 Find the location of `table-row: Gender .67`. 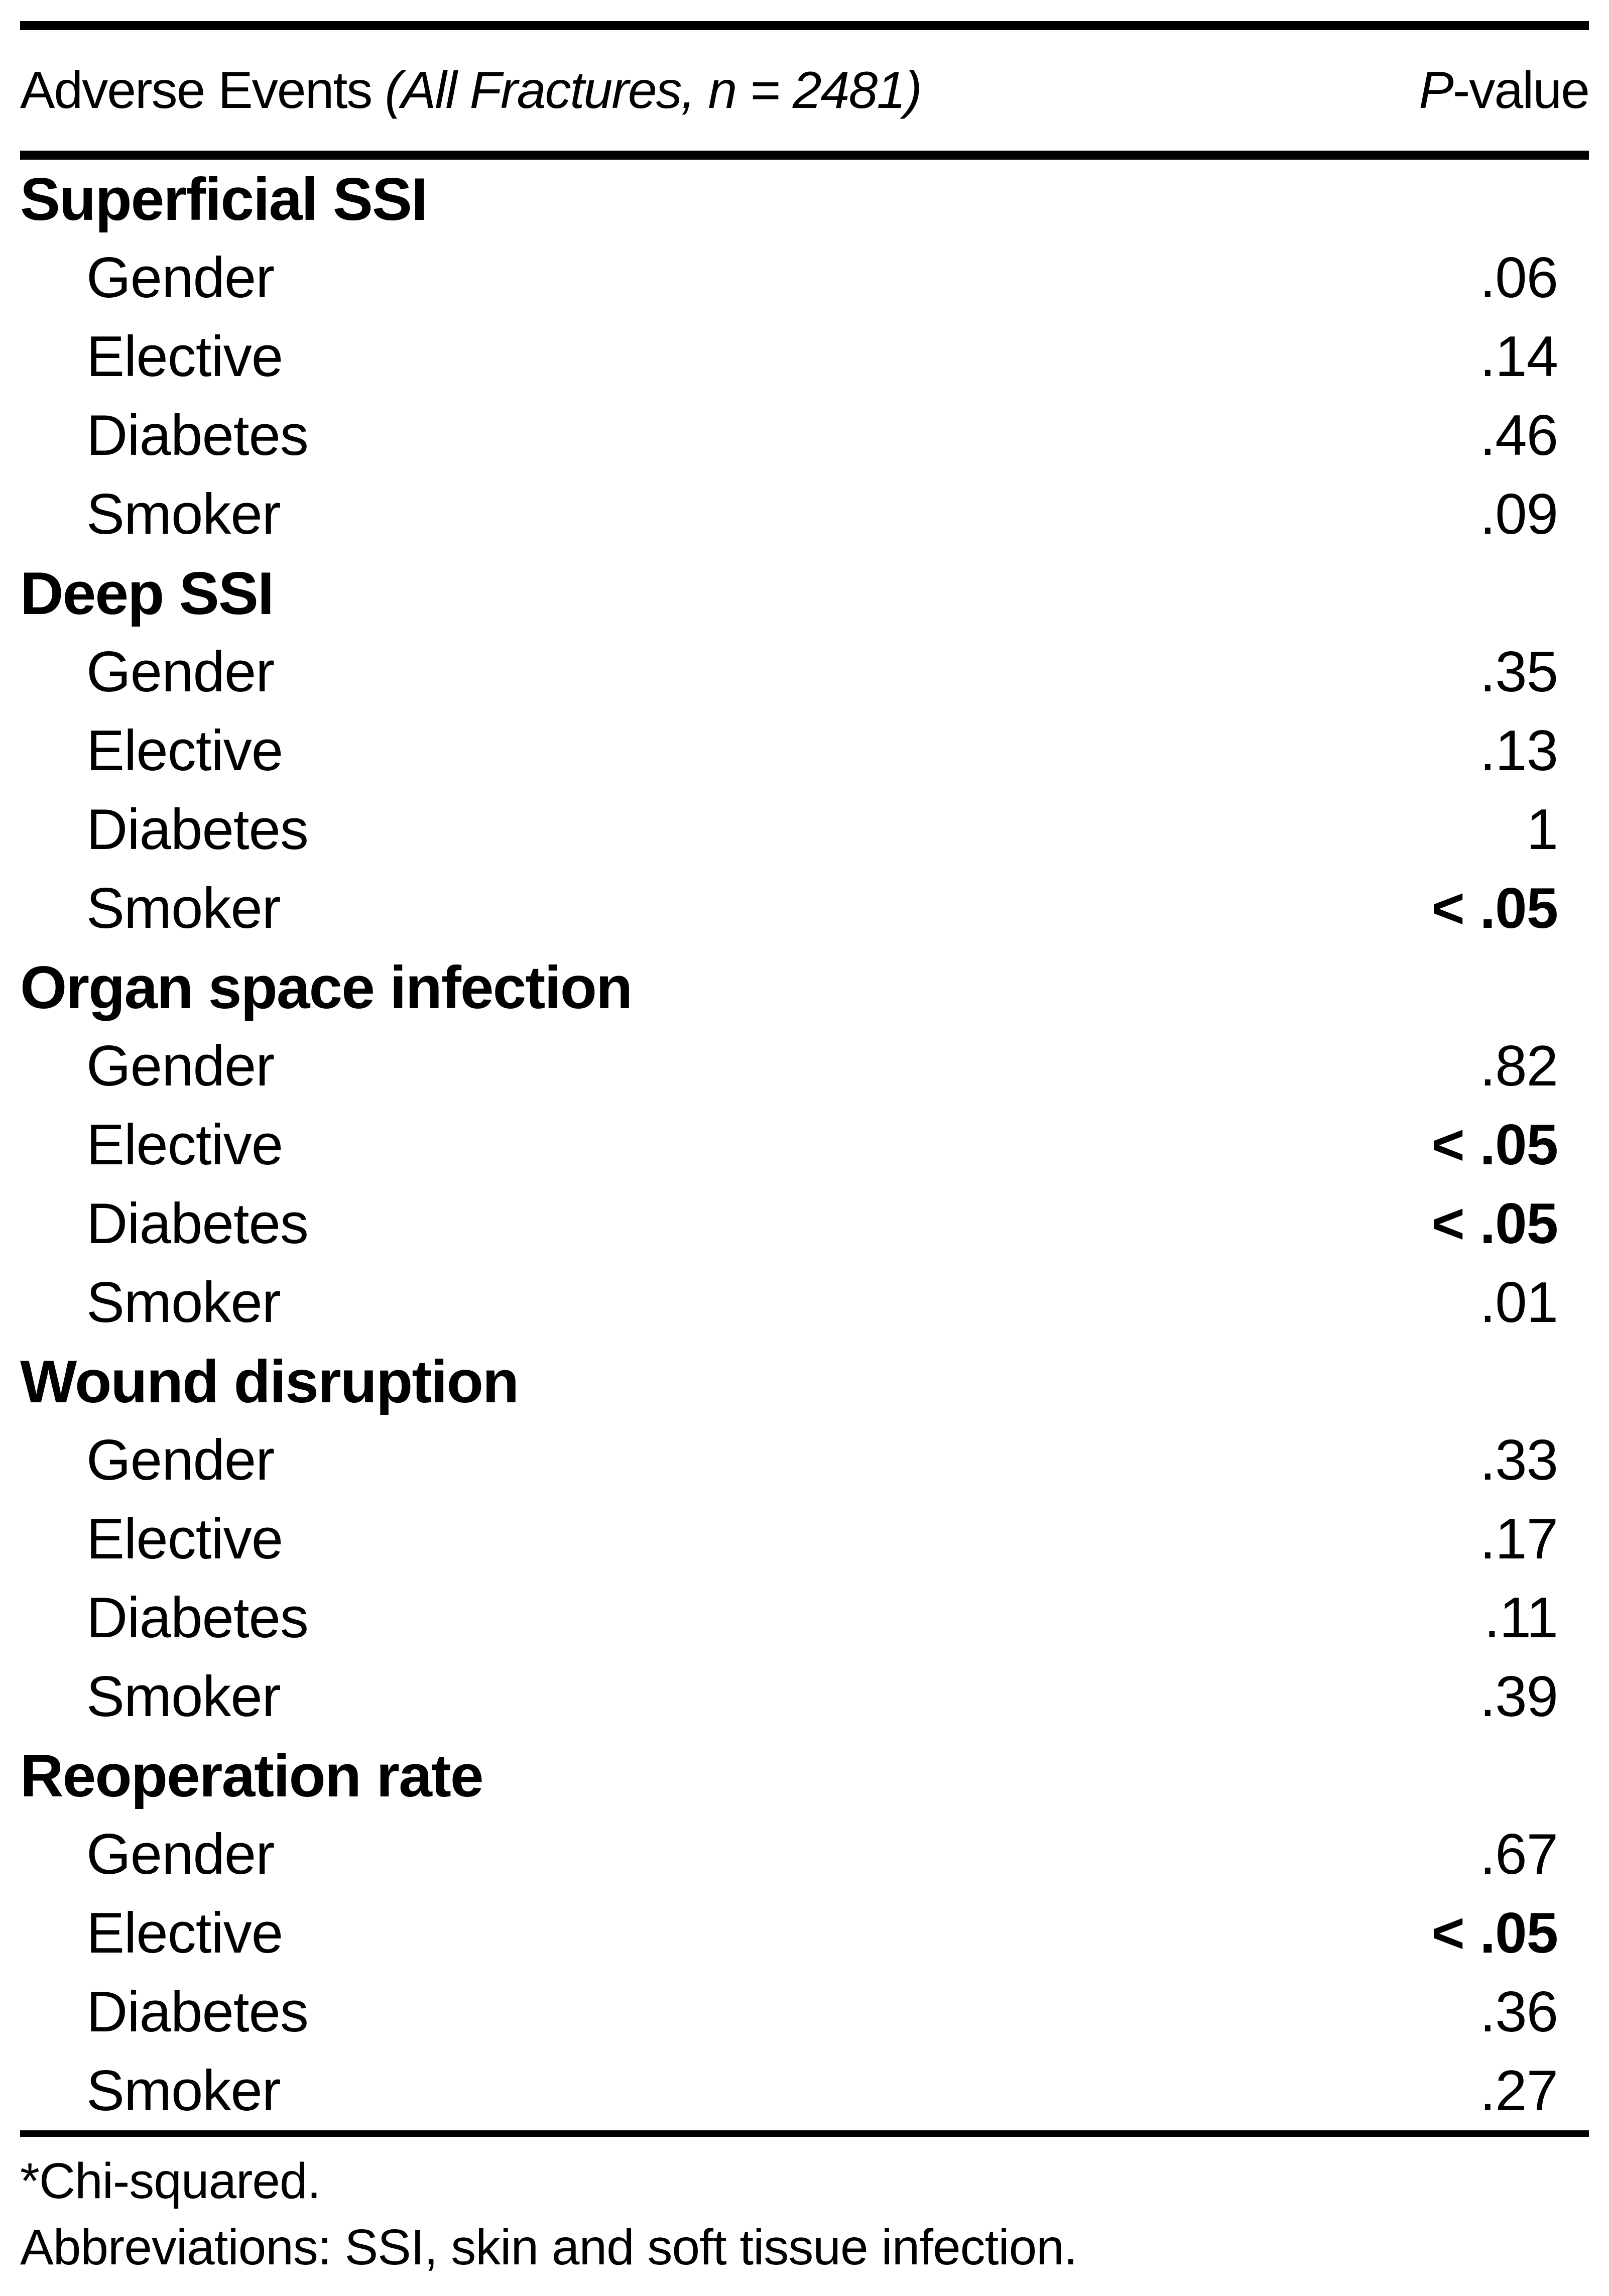

table-row: Gender .67 is located at coordinates (804, 1854).